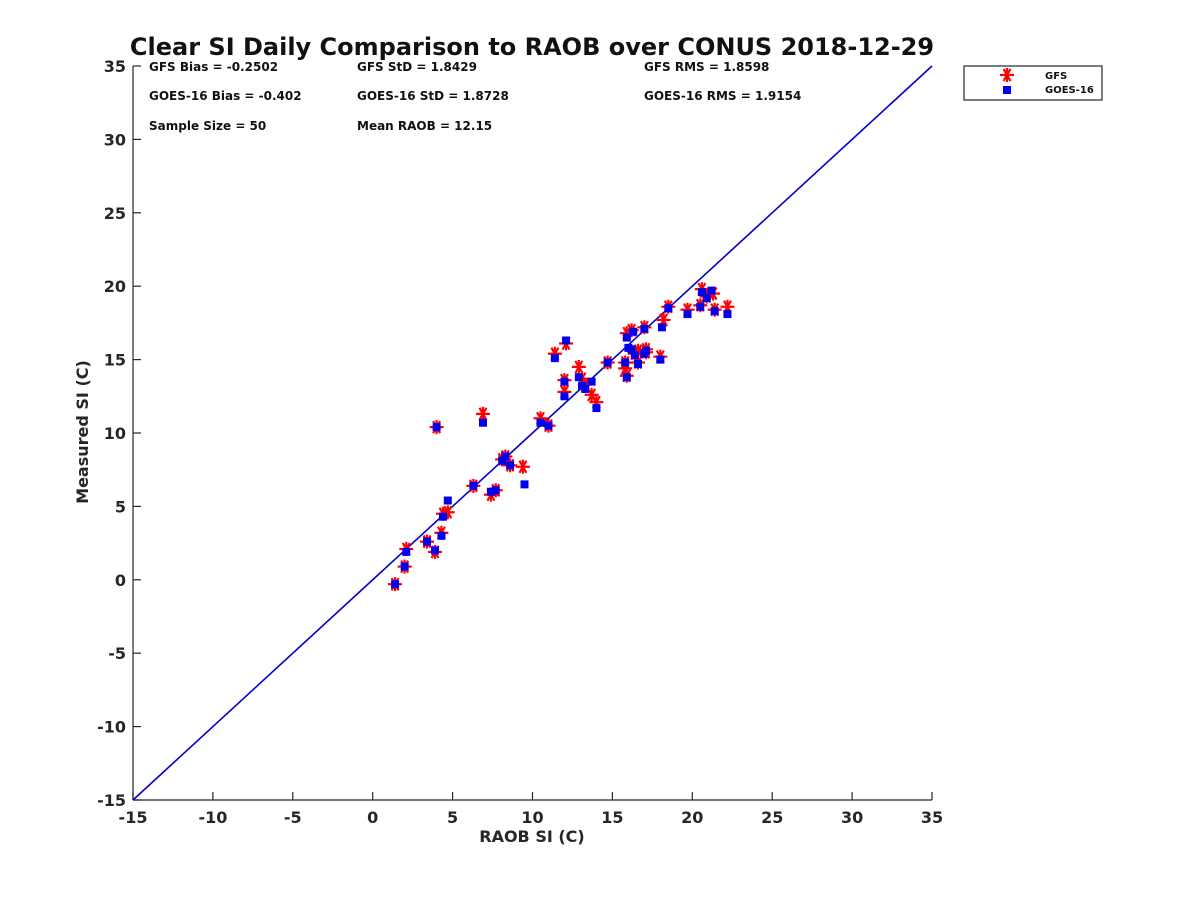  Describe the element at coordinates (117, 653) in the screenshot. I see `y-tick-label: -5` at that location.